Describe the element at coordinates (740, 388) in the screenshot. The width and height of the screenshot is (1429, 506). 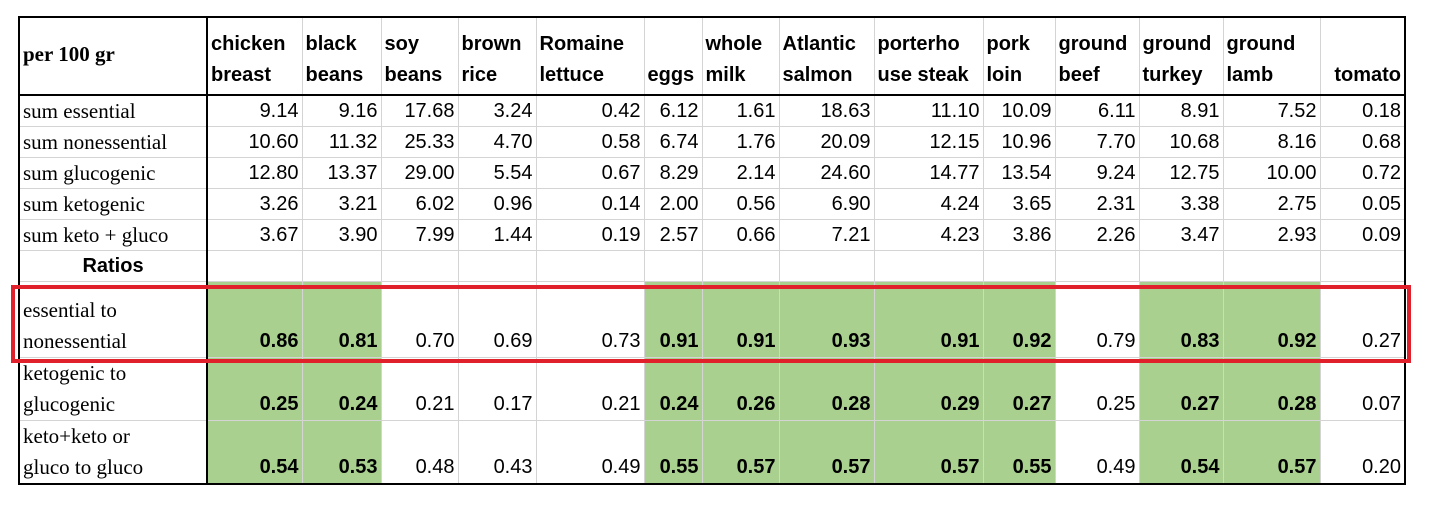
I see `highlighted-value-cell: 0.26` at that location.